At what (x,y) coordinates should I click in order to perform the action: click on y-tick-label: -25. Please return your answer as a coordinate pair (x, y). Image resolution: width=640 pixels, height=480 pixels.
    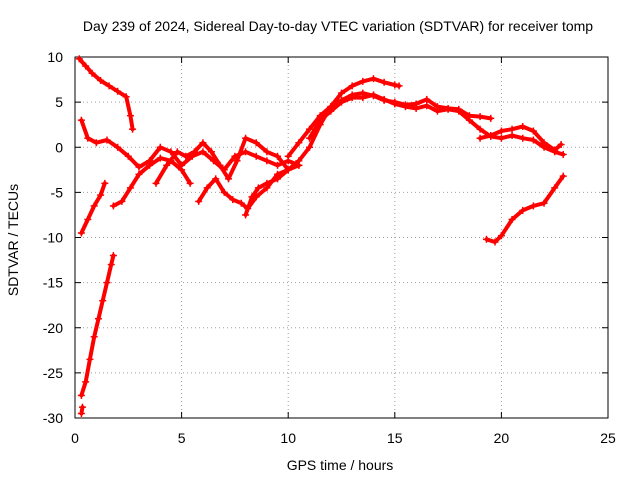
    Looking at the image, I should click on (53, 373).